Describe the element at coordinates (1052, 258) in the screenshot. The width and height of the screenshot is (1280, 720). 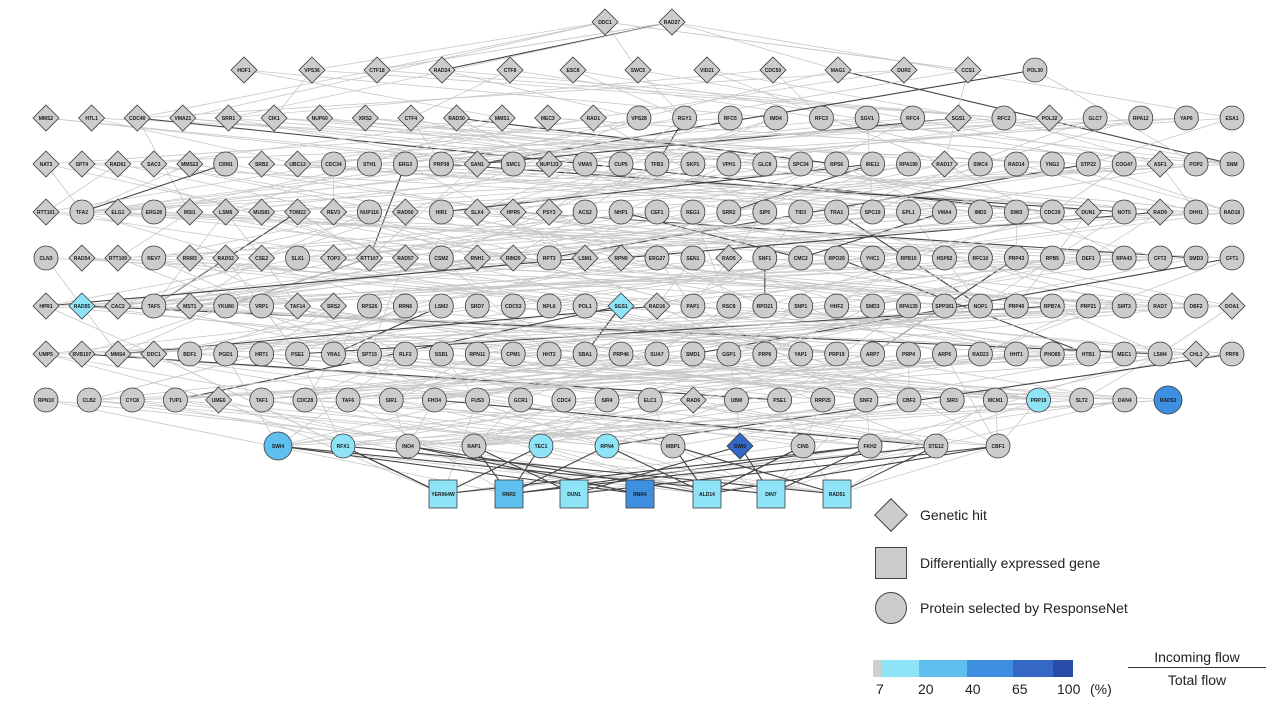
I see `node-rpb5: RPB5` at that location.